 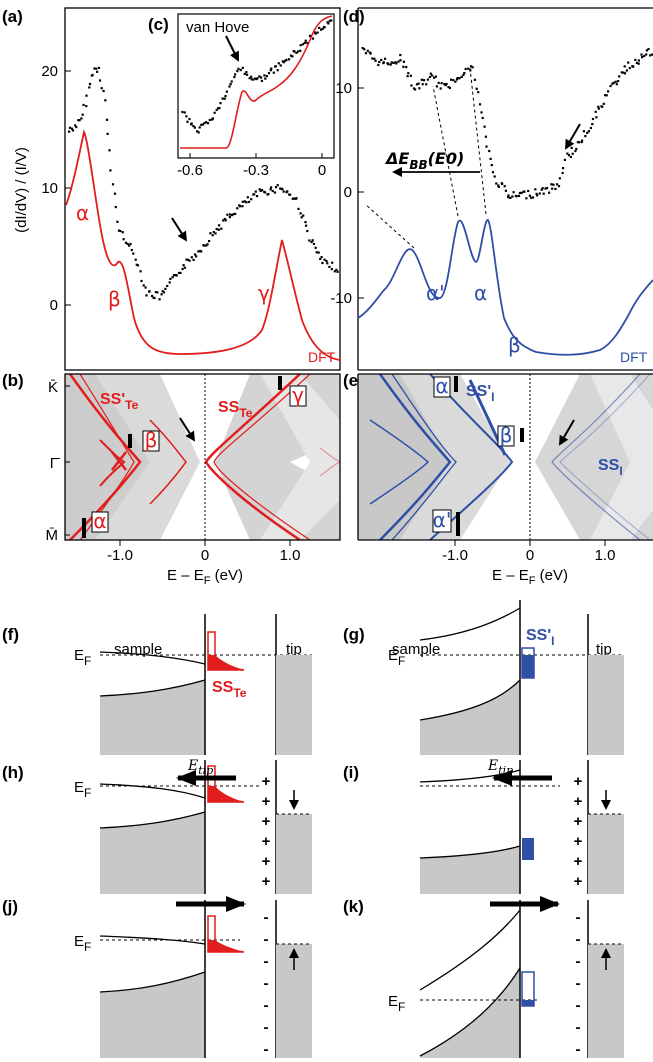 What do you see at coordinates (13, 380) in the screenshot?
I see `panel-label-b: (b)` at bounding box center [13, 380].